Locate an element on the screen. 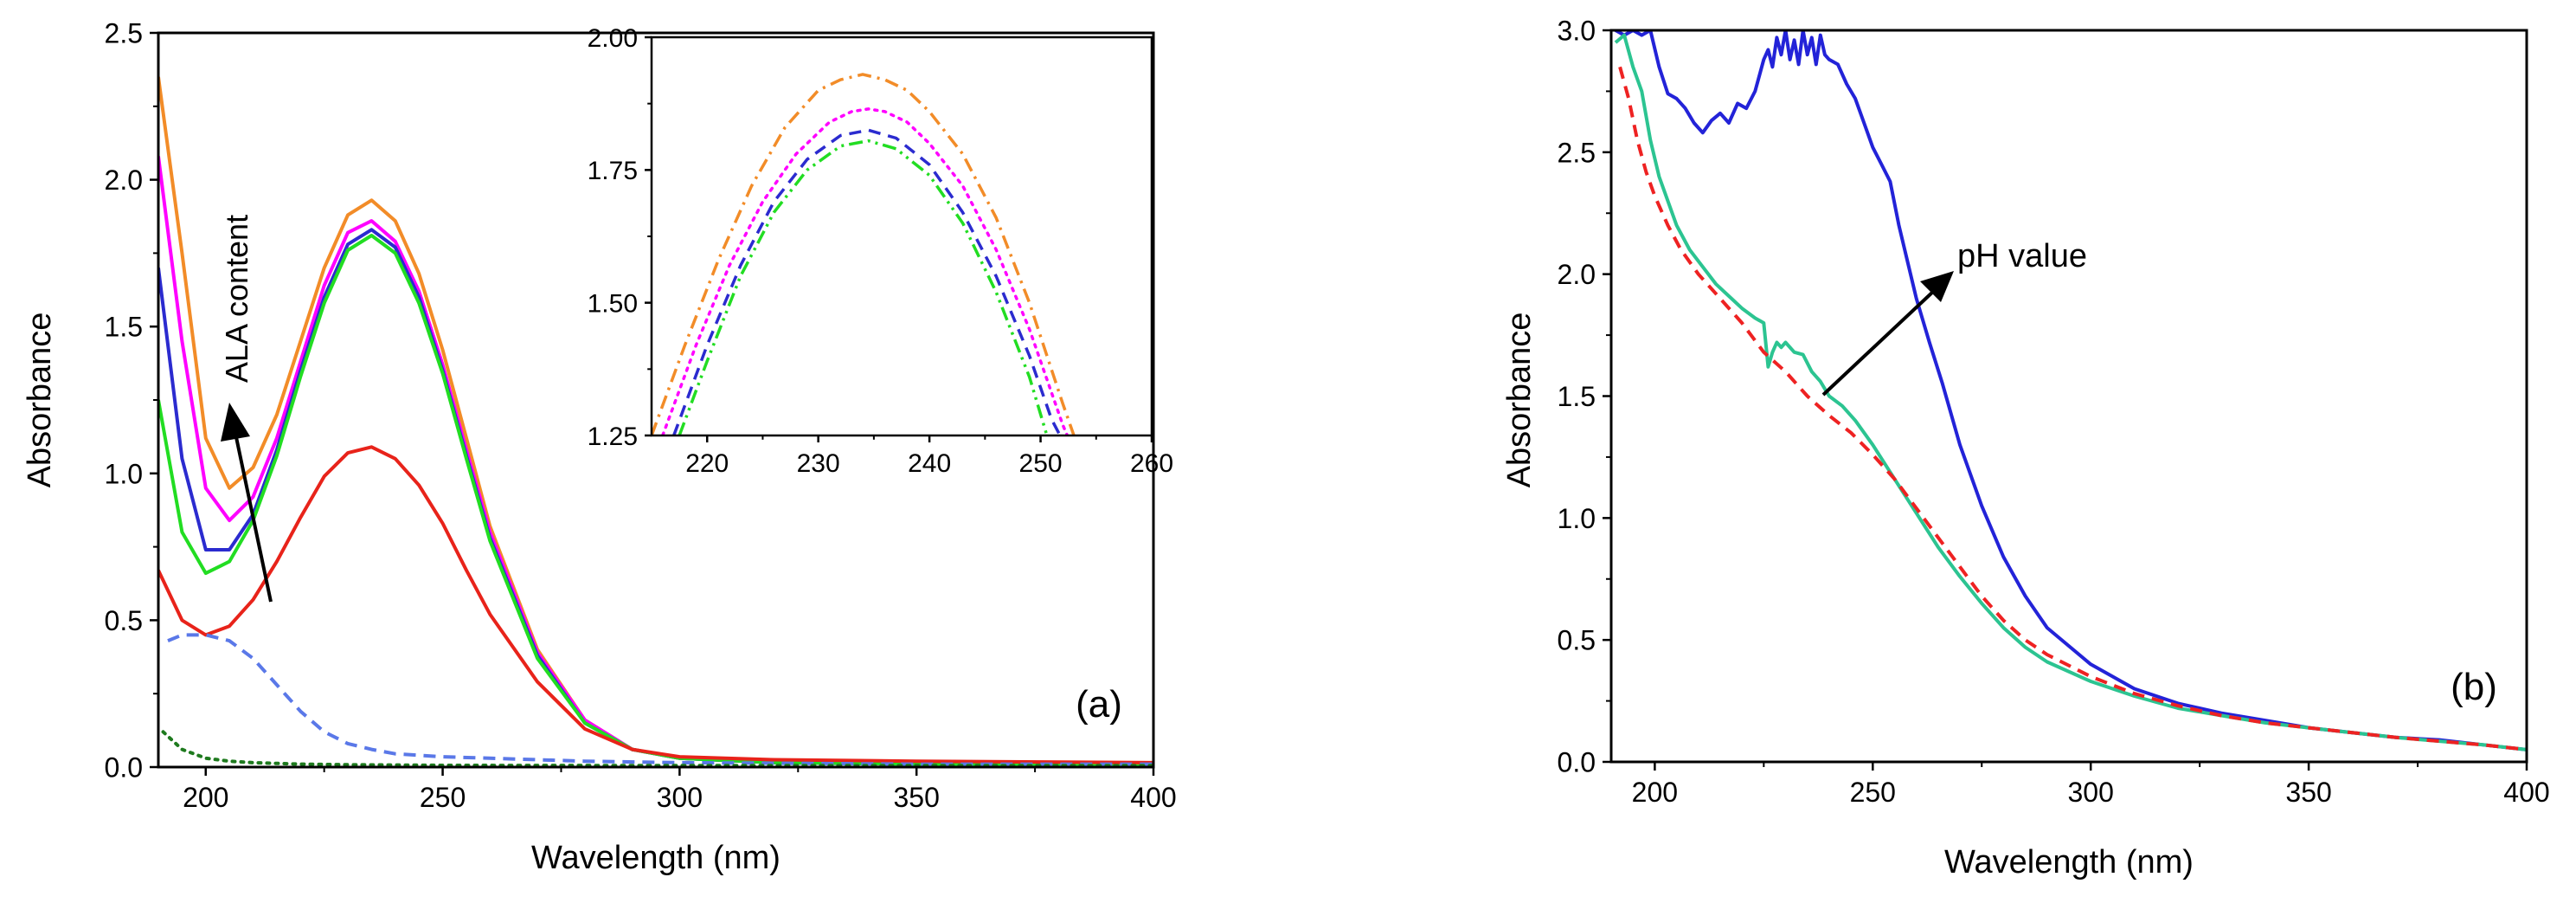 The width and height of the screenshot is (2576, 903). series-a-inset-green is located at coordinates (864, 287).